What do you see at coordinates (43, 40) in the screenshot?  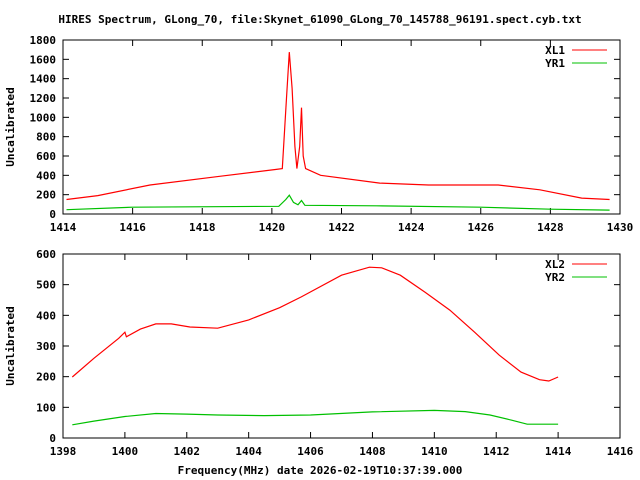 I see `y-tick-label: 1800` at bounding box center [43, 40].